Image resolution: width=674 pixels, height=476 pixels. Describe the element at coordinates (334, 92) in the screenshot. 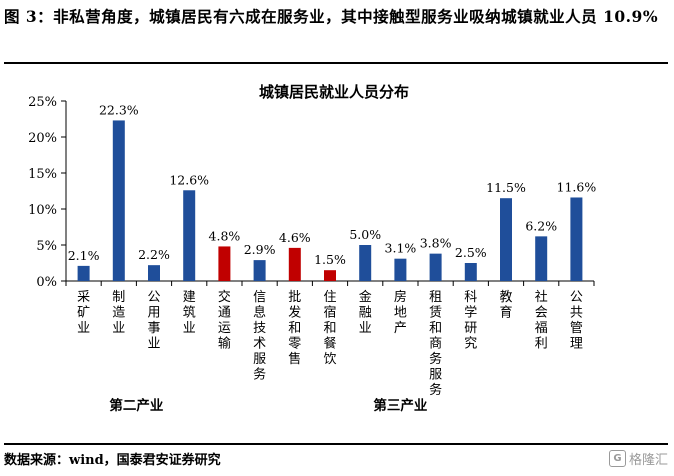

I see `chart-title: 城镇居民就业人员分布` at that location.